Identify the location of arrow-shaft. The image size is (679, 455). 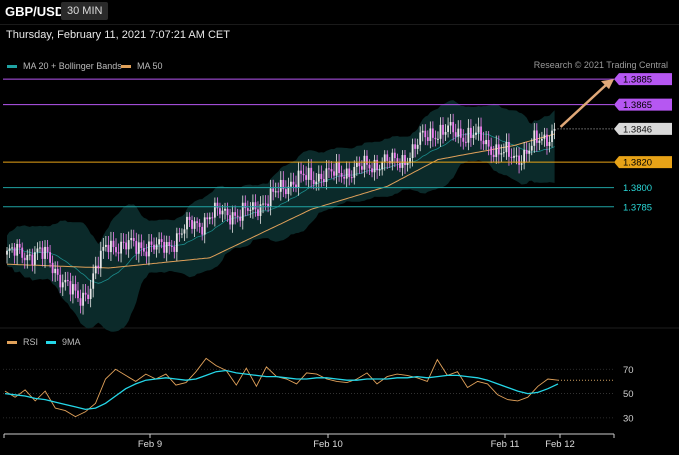
(584, 105).